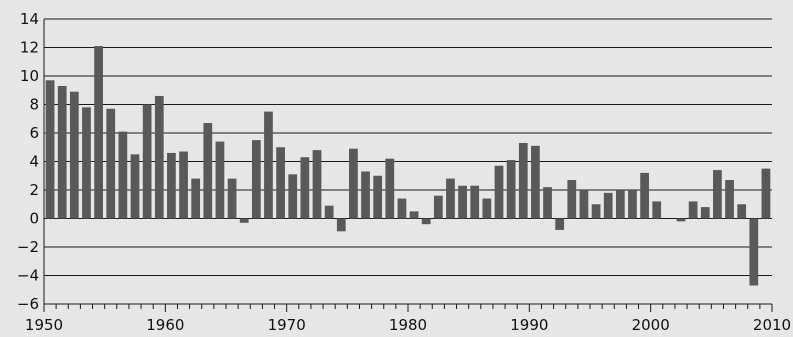  Describe the element at coordinates (28, 247) in the screenshot. I see `y-tick-label: −2` at that location.